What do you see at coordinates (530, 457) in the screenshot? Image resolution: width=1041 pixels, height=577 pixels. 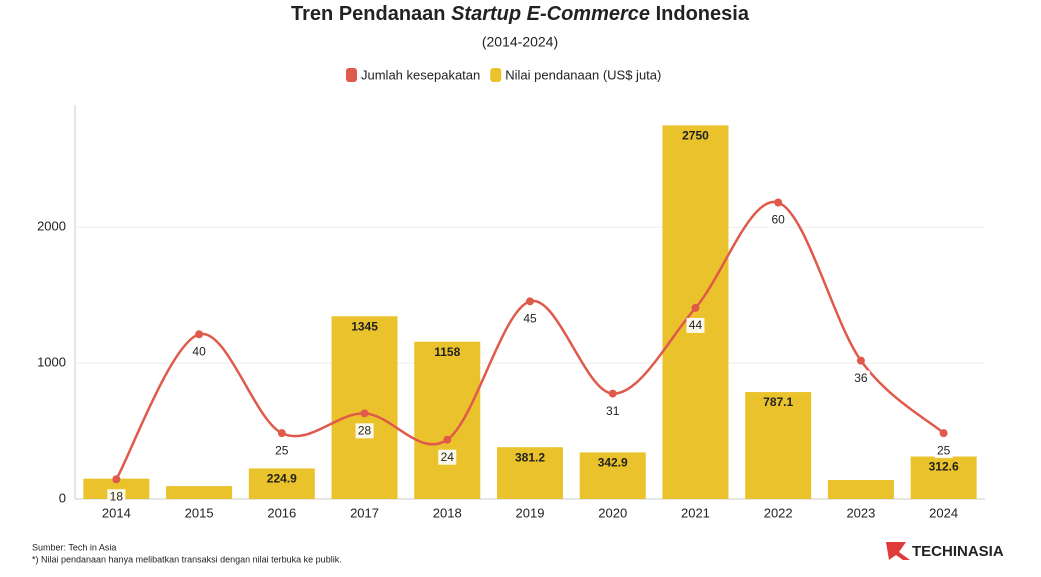 I see `bar-value-label: 381.2` at bounding box center [530, 457].